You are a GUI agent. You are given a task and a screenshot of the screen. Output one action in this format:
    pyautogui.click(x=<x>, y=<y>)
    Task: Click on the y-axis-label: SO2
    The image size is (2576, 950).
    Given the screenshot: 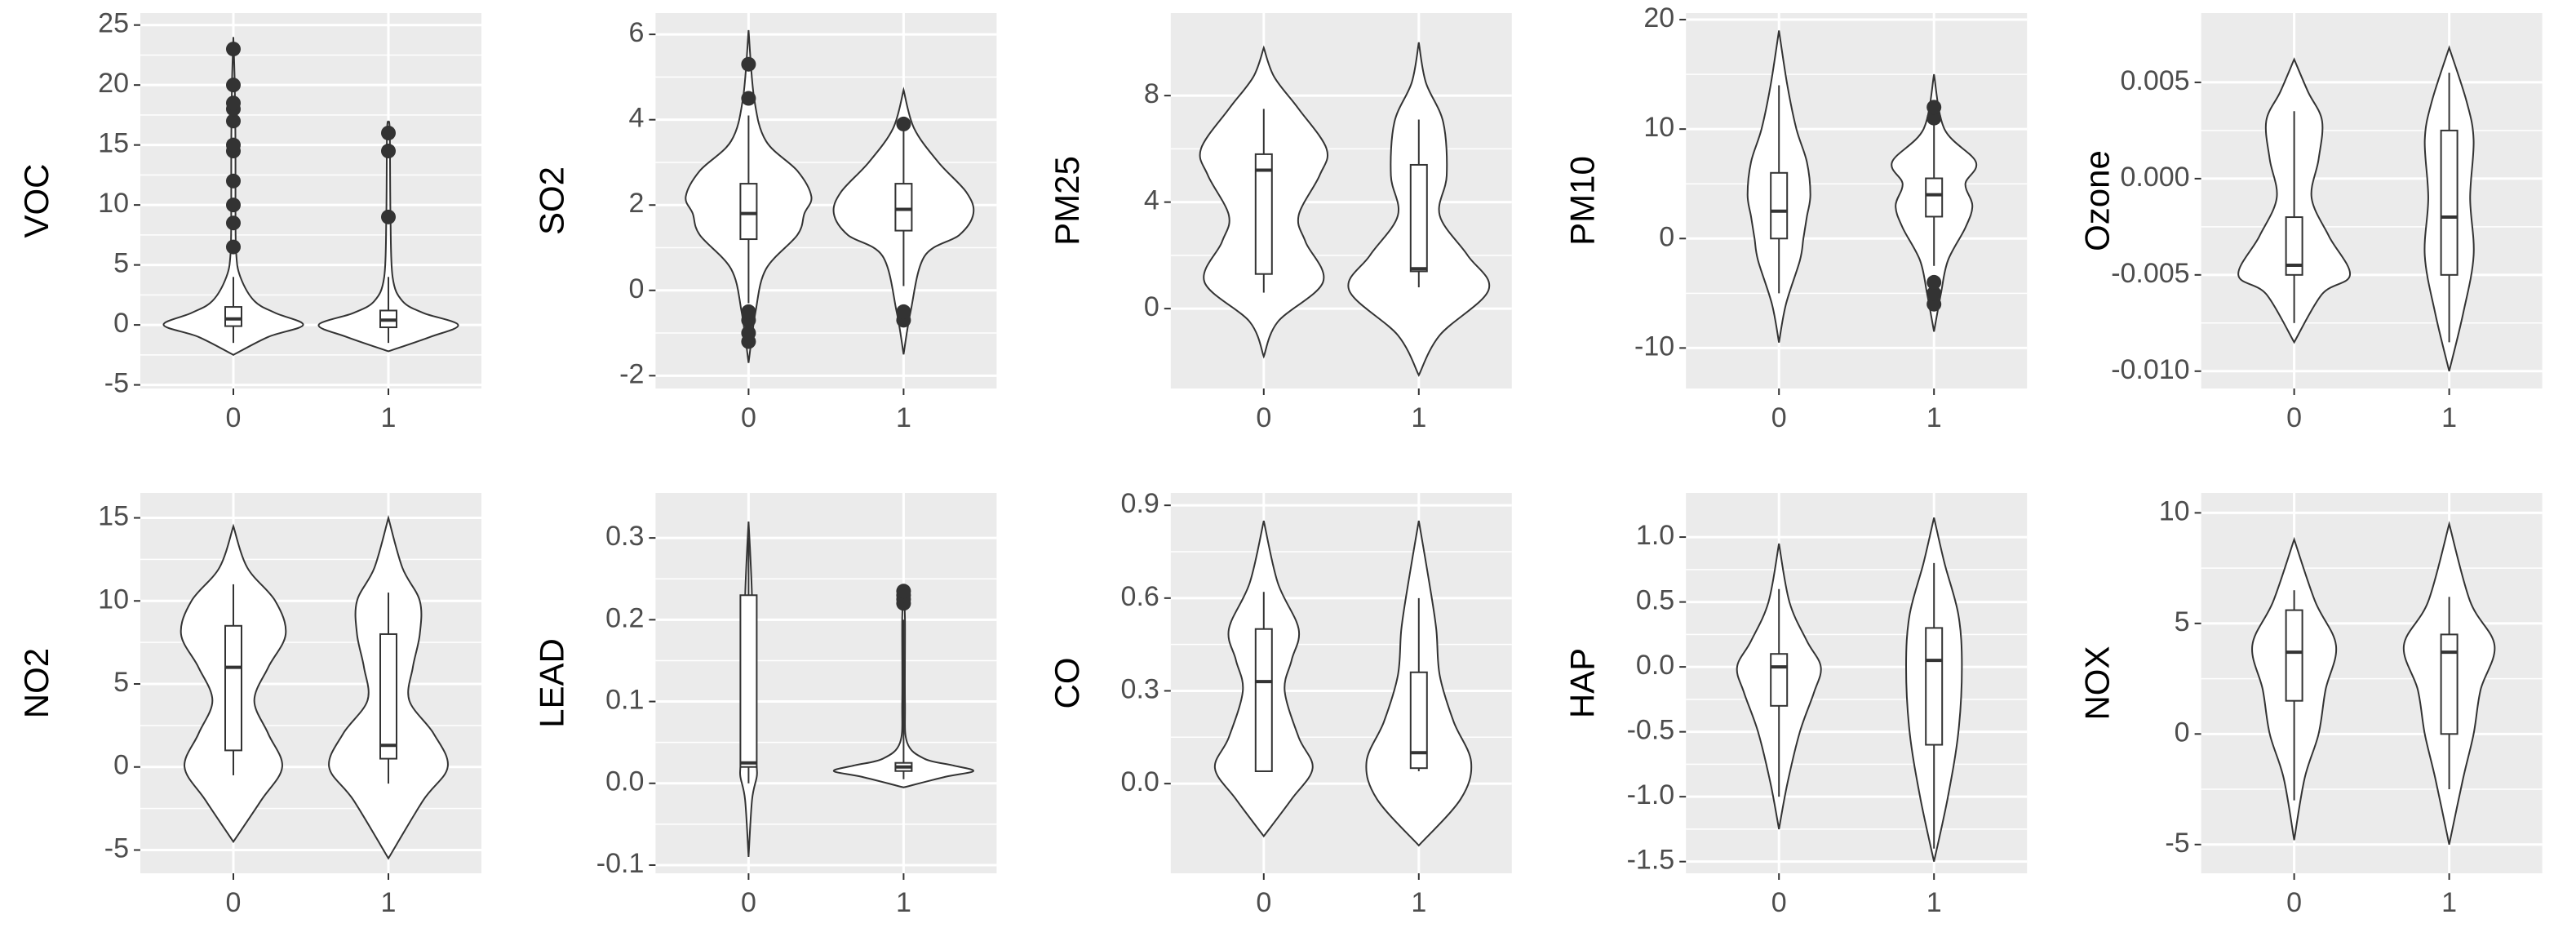 What is the action you would take?
    pyautogui.click(x=551, y=200)
    